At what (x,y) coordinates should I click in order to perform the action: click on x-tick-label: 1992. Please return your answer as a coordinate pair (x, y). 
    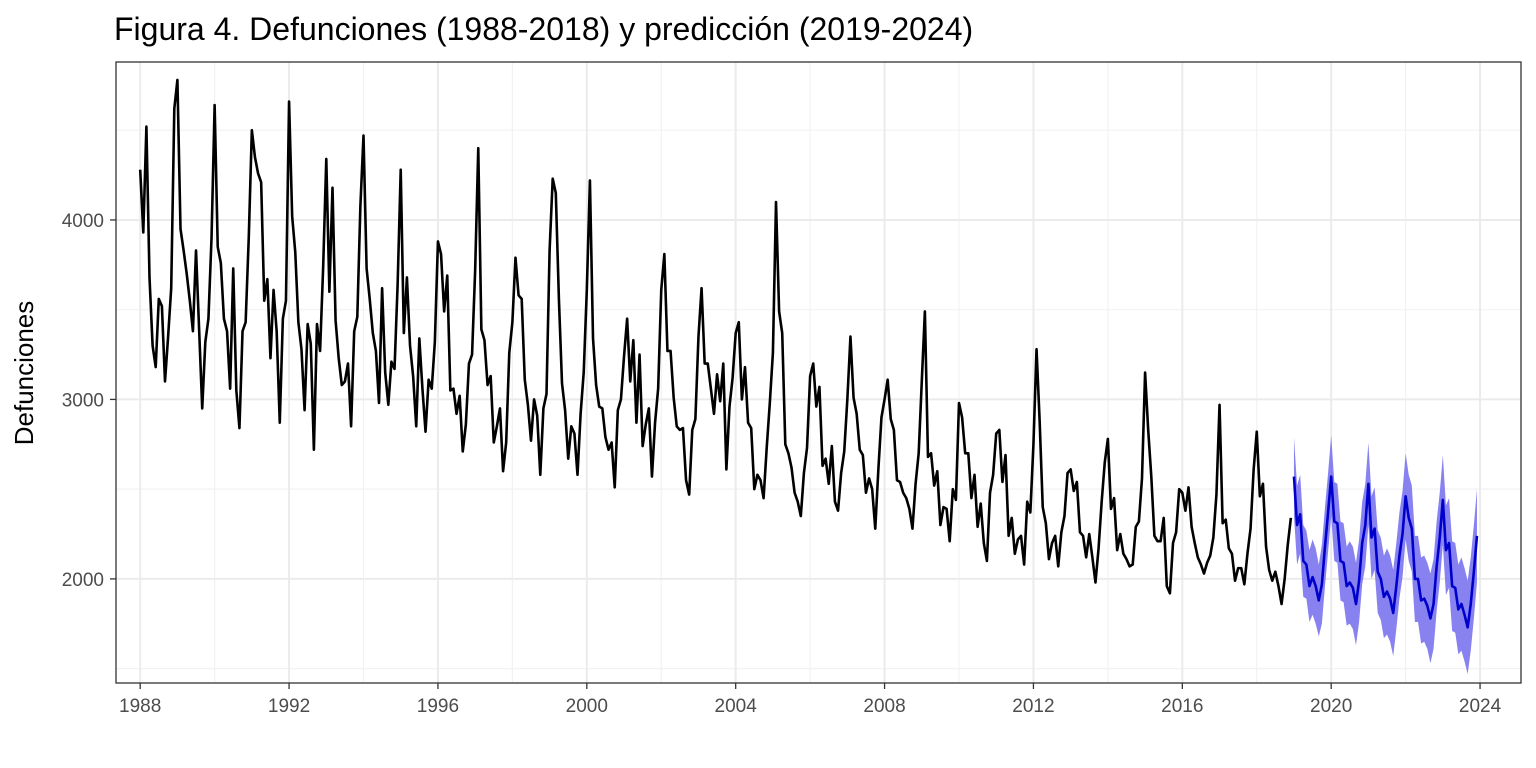
    Looking at the image, I should click on (289, 706).